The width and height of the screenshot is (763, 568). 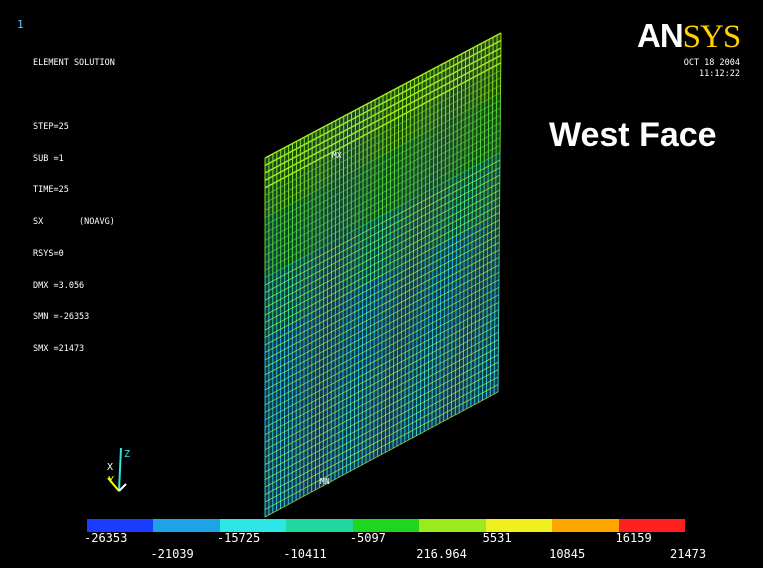 What do you see at coordinates (106, 538) in the screenshot?
I see `legend-value-label: -26353` at bounding box center [106, 538].